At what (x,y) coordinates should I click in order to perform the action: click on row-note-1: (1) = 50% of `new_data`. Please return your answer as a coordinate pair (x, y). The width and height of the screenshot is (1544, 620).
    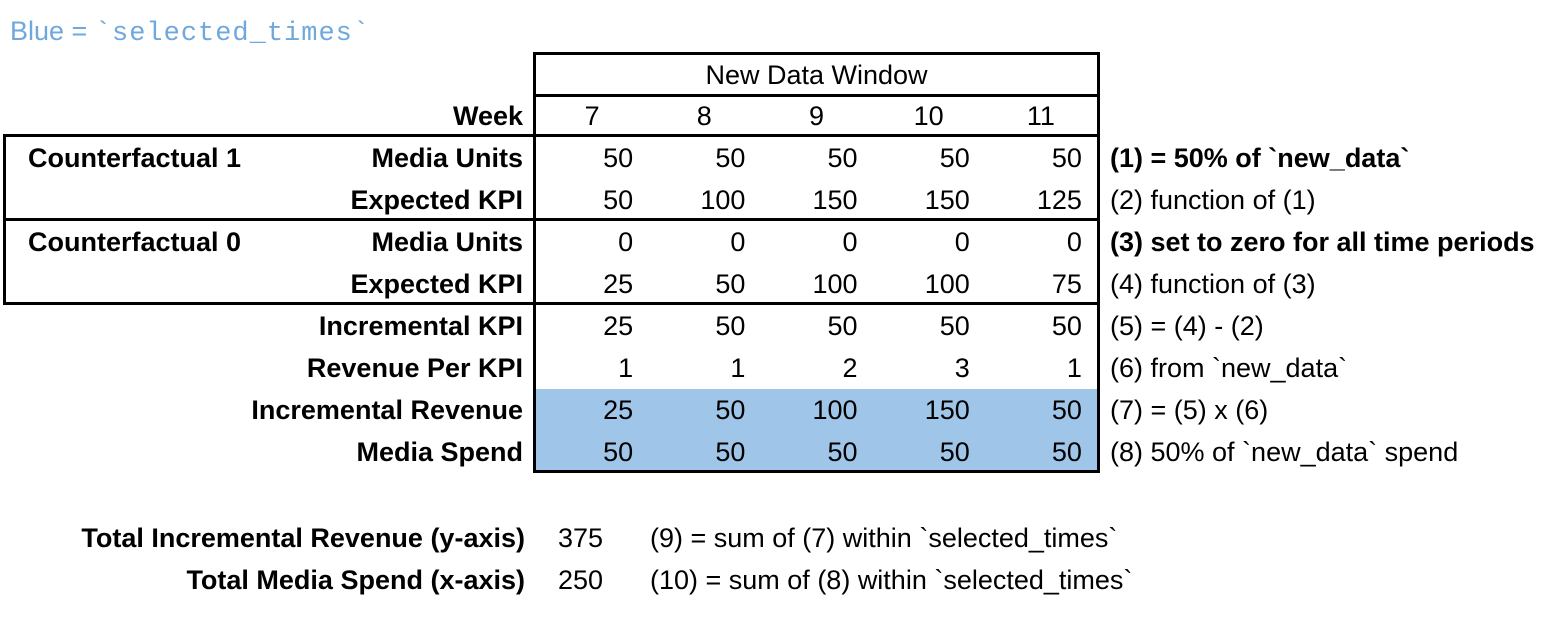
    Looking at the image, I should click on (1260, 158).